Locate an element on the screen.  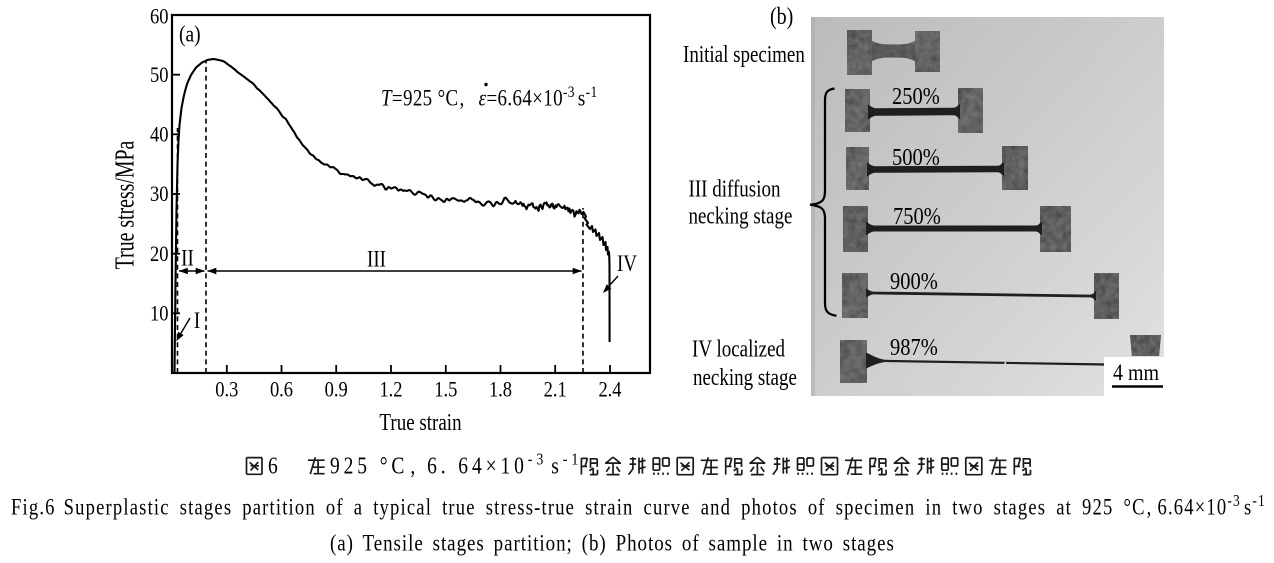
svg-text: I is located at coordinates (197, 320).